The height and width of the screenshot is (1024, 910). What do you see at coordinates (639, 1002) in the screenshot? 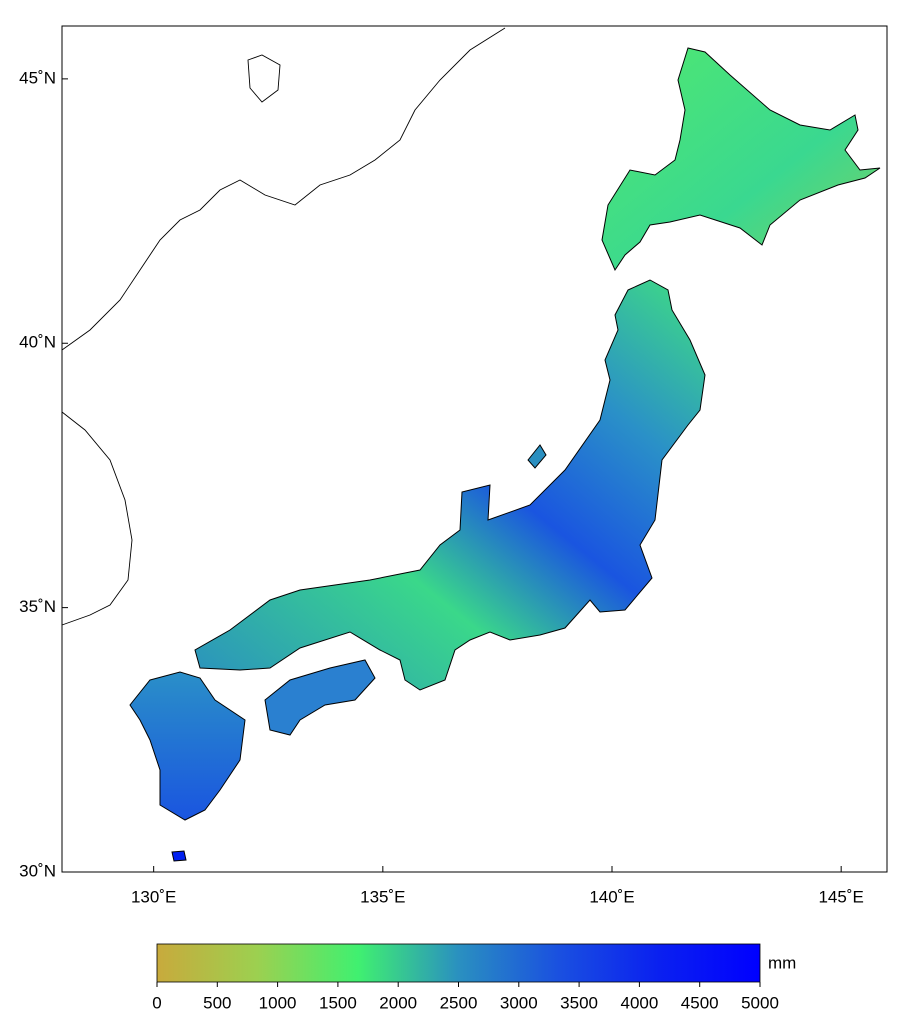
I see `colorbar-tick-label: 4000` at bounding box center [639, 1002].